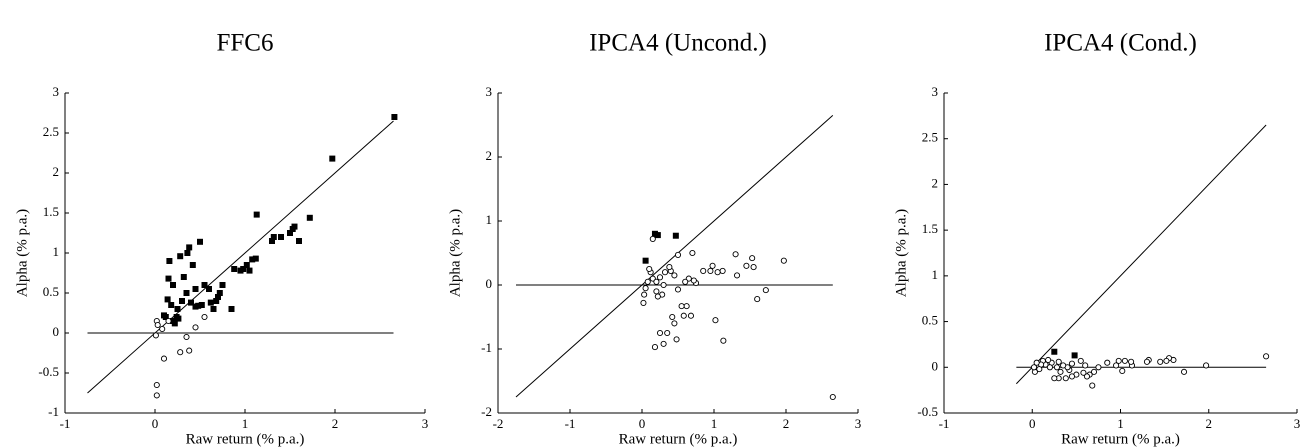 The image size is (1304, 448). What do you see at coordinates (498, 423) in the screenshot?
I see `x-tick-label: -2` at bounding box center [498, 423].